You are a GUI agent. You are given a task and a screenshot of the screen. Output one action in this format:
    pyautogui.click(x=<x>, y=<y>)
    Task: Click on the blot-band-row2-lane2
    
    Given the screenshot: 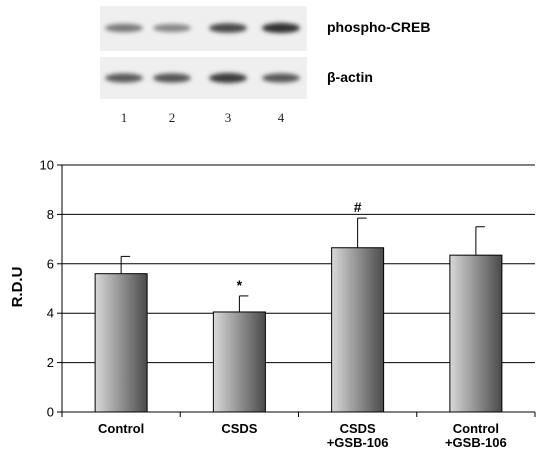 What is the action you would take?
    pyautogui.click(x=172, y=78)
    